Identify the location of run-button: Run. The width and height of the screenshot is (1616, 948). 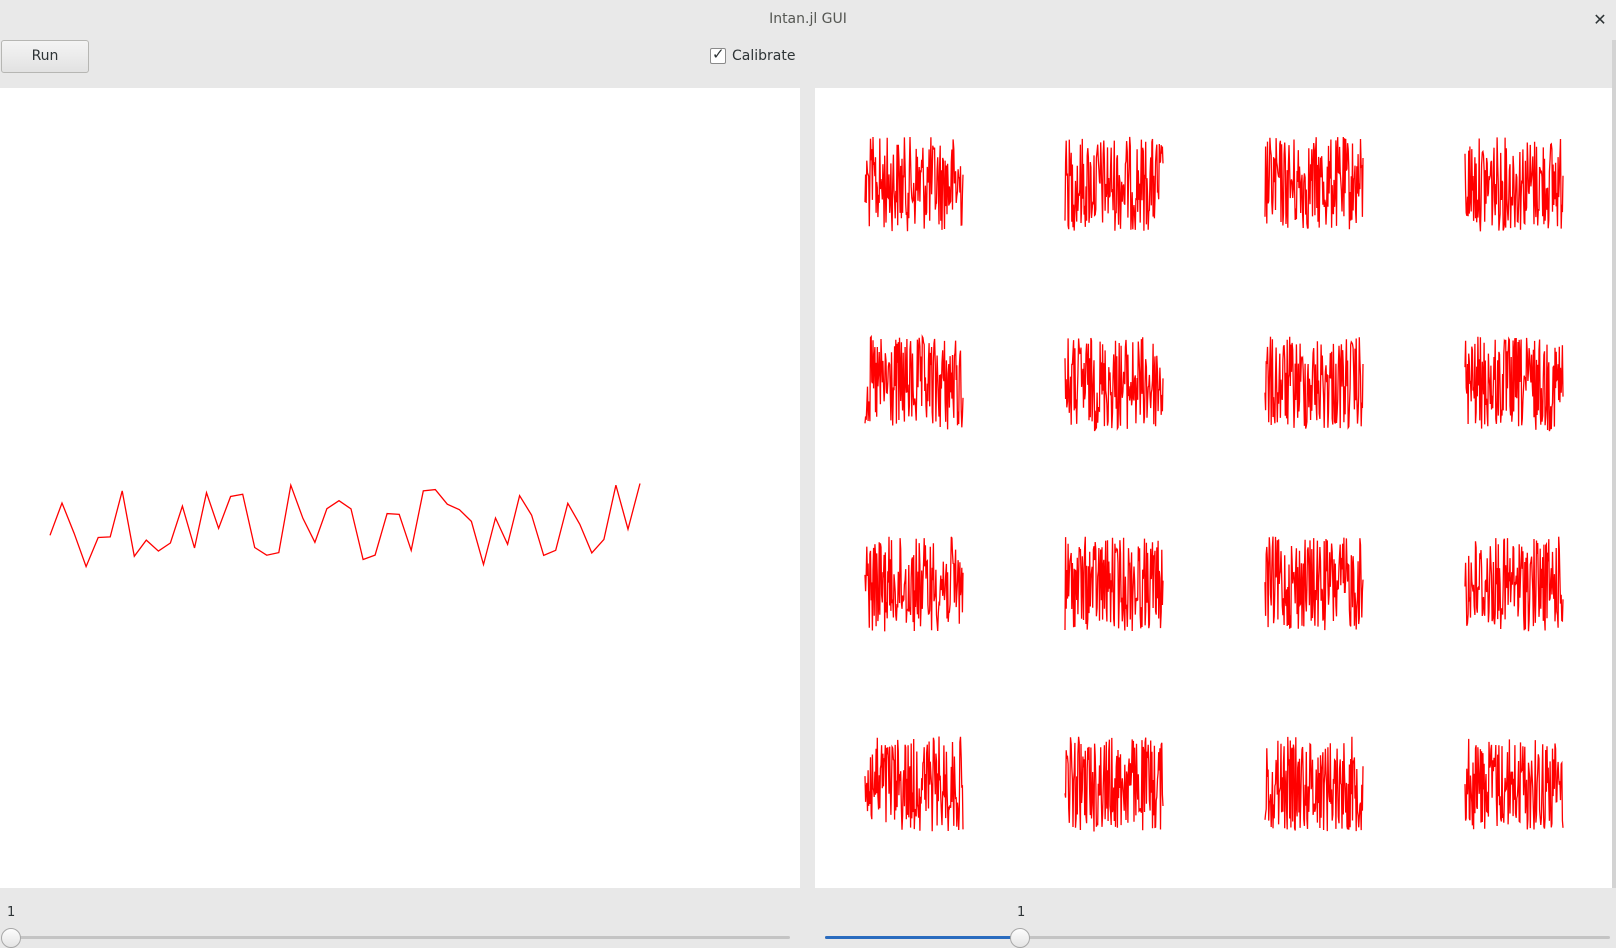
(45, 56).